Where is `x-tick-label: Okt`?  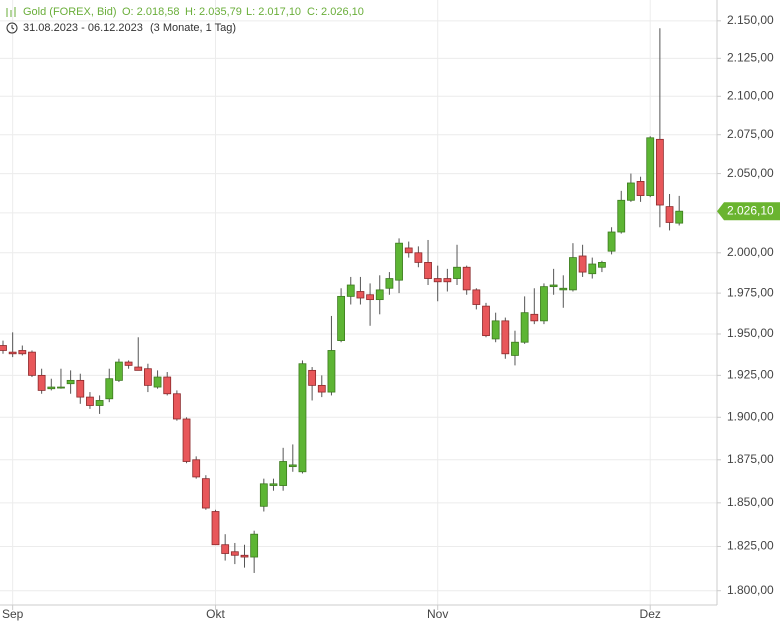 x-tick-label: Okt is located at coordinates (215, 614).